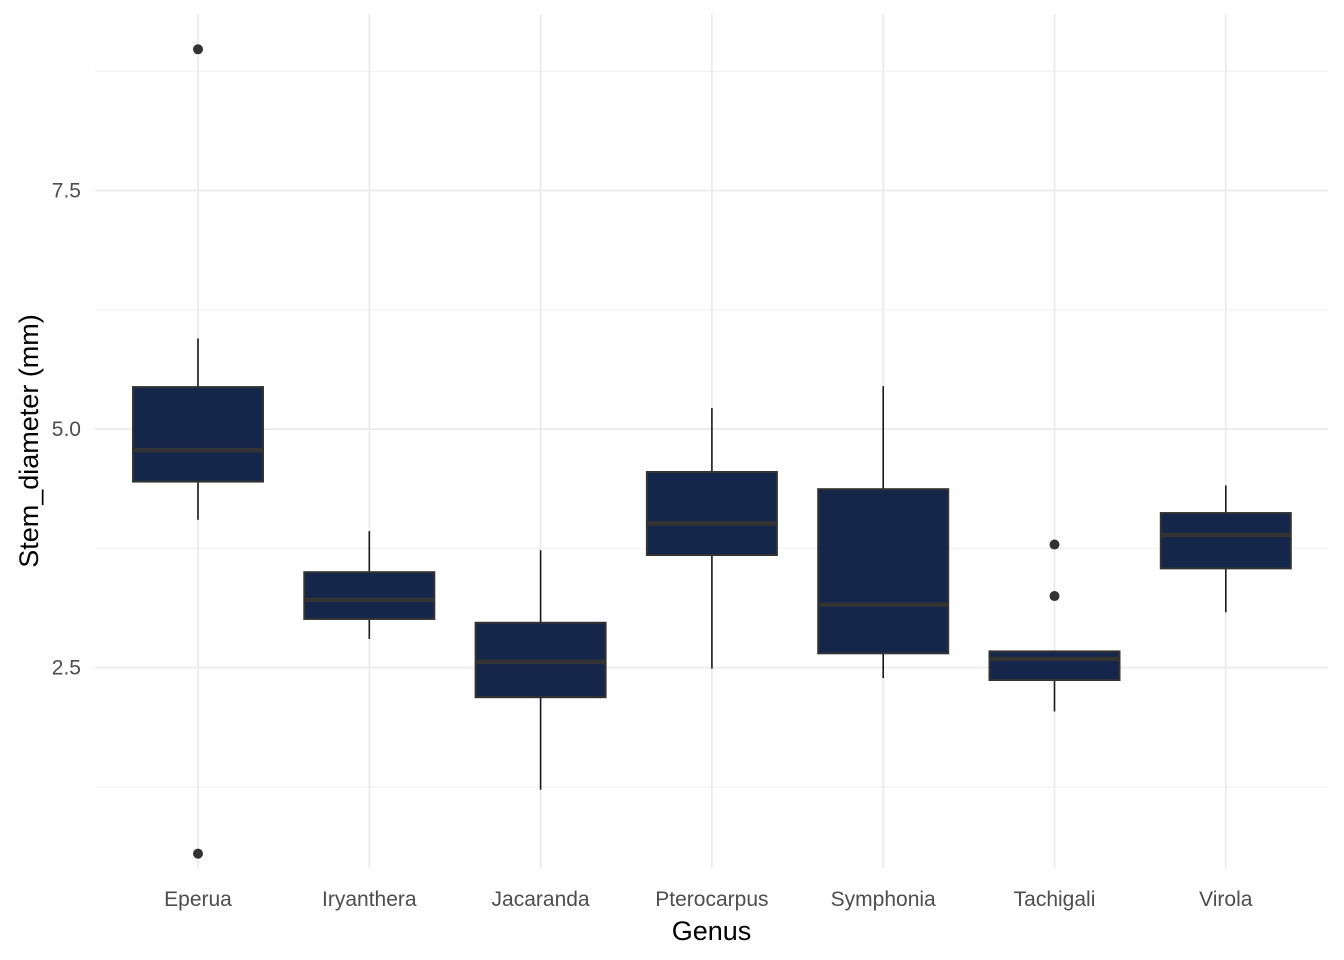 The width and height of the screenshot is (1344, 960). What do you see at coordinates (1055, 899) in the screenshot?
I see `x-tick-label: Tachigali` at bounding box center [1055, 899].